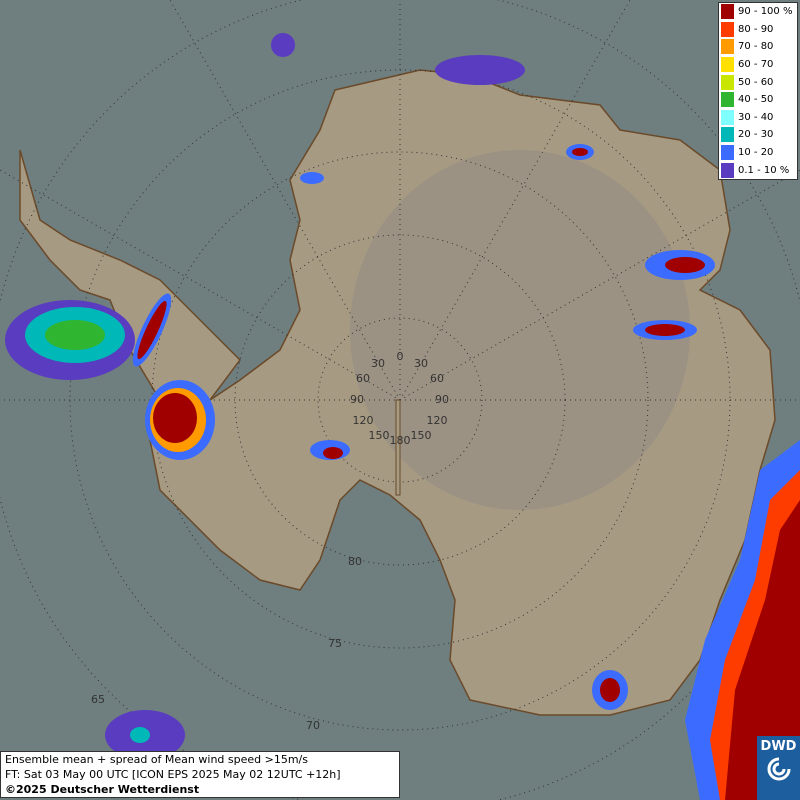 This screenshot has width=800, height=800. What do you see at coordinates (400, 356) in the screenshot?
I see `grid-label: 0` at bounding box center [400, 356].